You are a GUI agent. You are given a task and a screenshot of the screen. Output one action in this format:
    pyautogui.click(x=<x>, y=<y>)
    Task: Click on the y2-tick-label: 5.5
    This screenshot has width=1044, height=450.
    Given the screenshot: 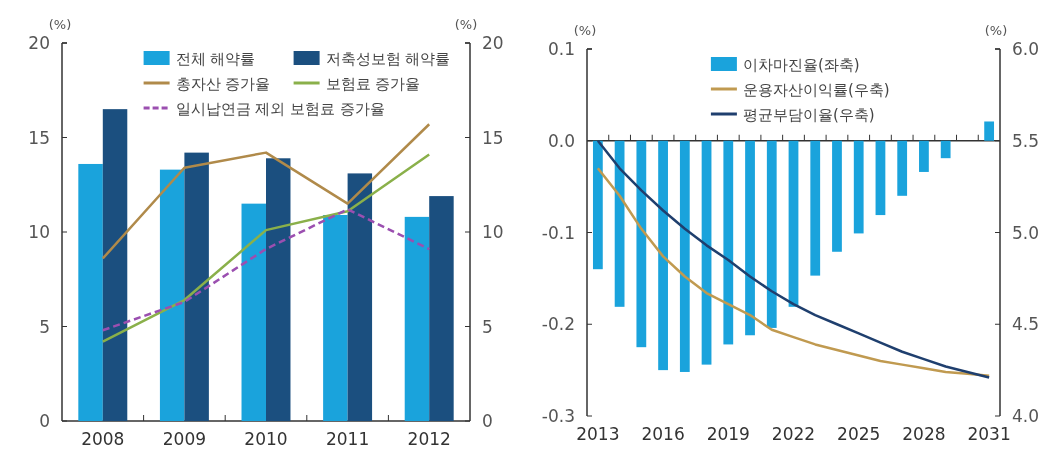 What is the action you would take?
    pyautogui.click(x=1026, y=140)
    